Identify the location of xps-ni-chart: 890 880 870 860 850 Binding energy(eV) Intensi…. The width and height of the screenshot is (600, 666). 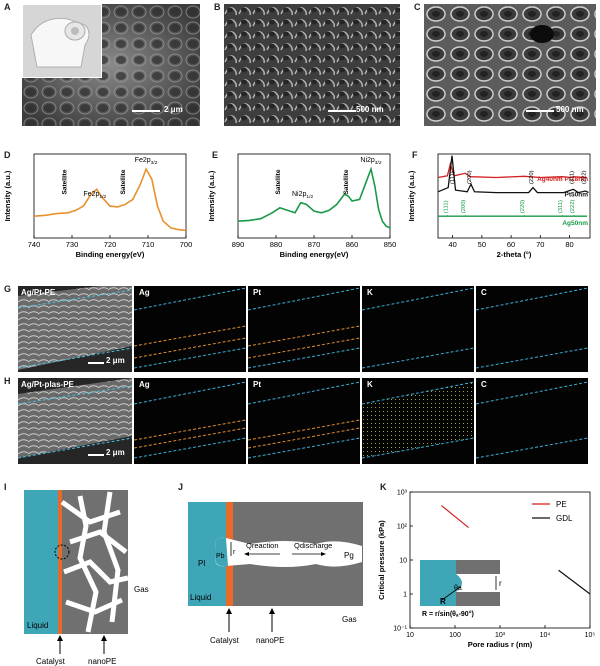
(301, 206).